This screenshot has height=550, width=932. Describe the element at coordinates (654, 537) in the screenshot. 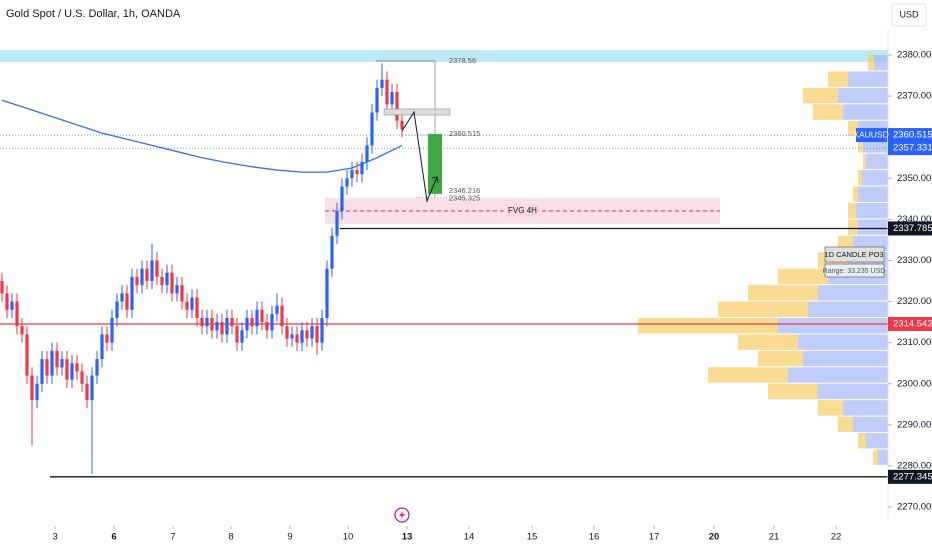

I see `x-tick-label: 17` at that location.